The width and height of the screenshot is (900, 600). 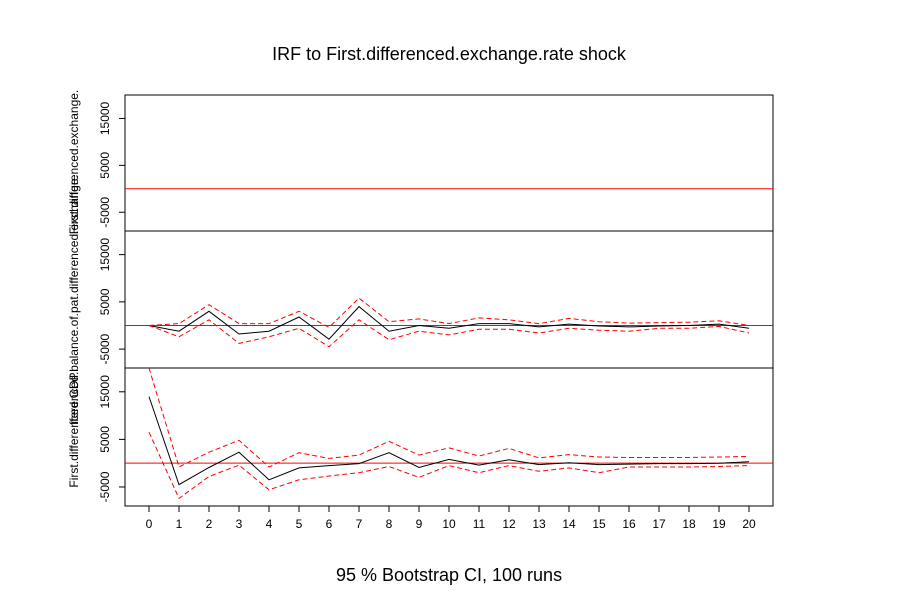 I want to click on x-axis: 0 1 2 3 4 5 6 7 8 9 10 11 12 13 14 15 16 17 18 19 20, so click(x=451, y=518).